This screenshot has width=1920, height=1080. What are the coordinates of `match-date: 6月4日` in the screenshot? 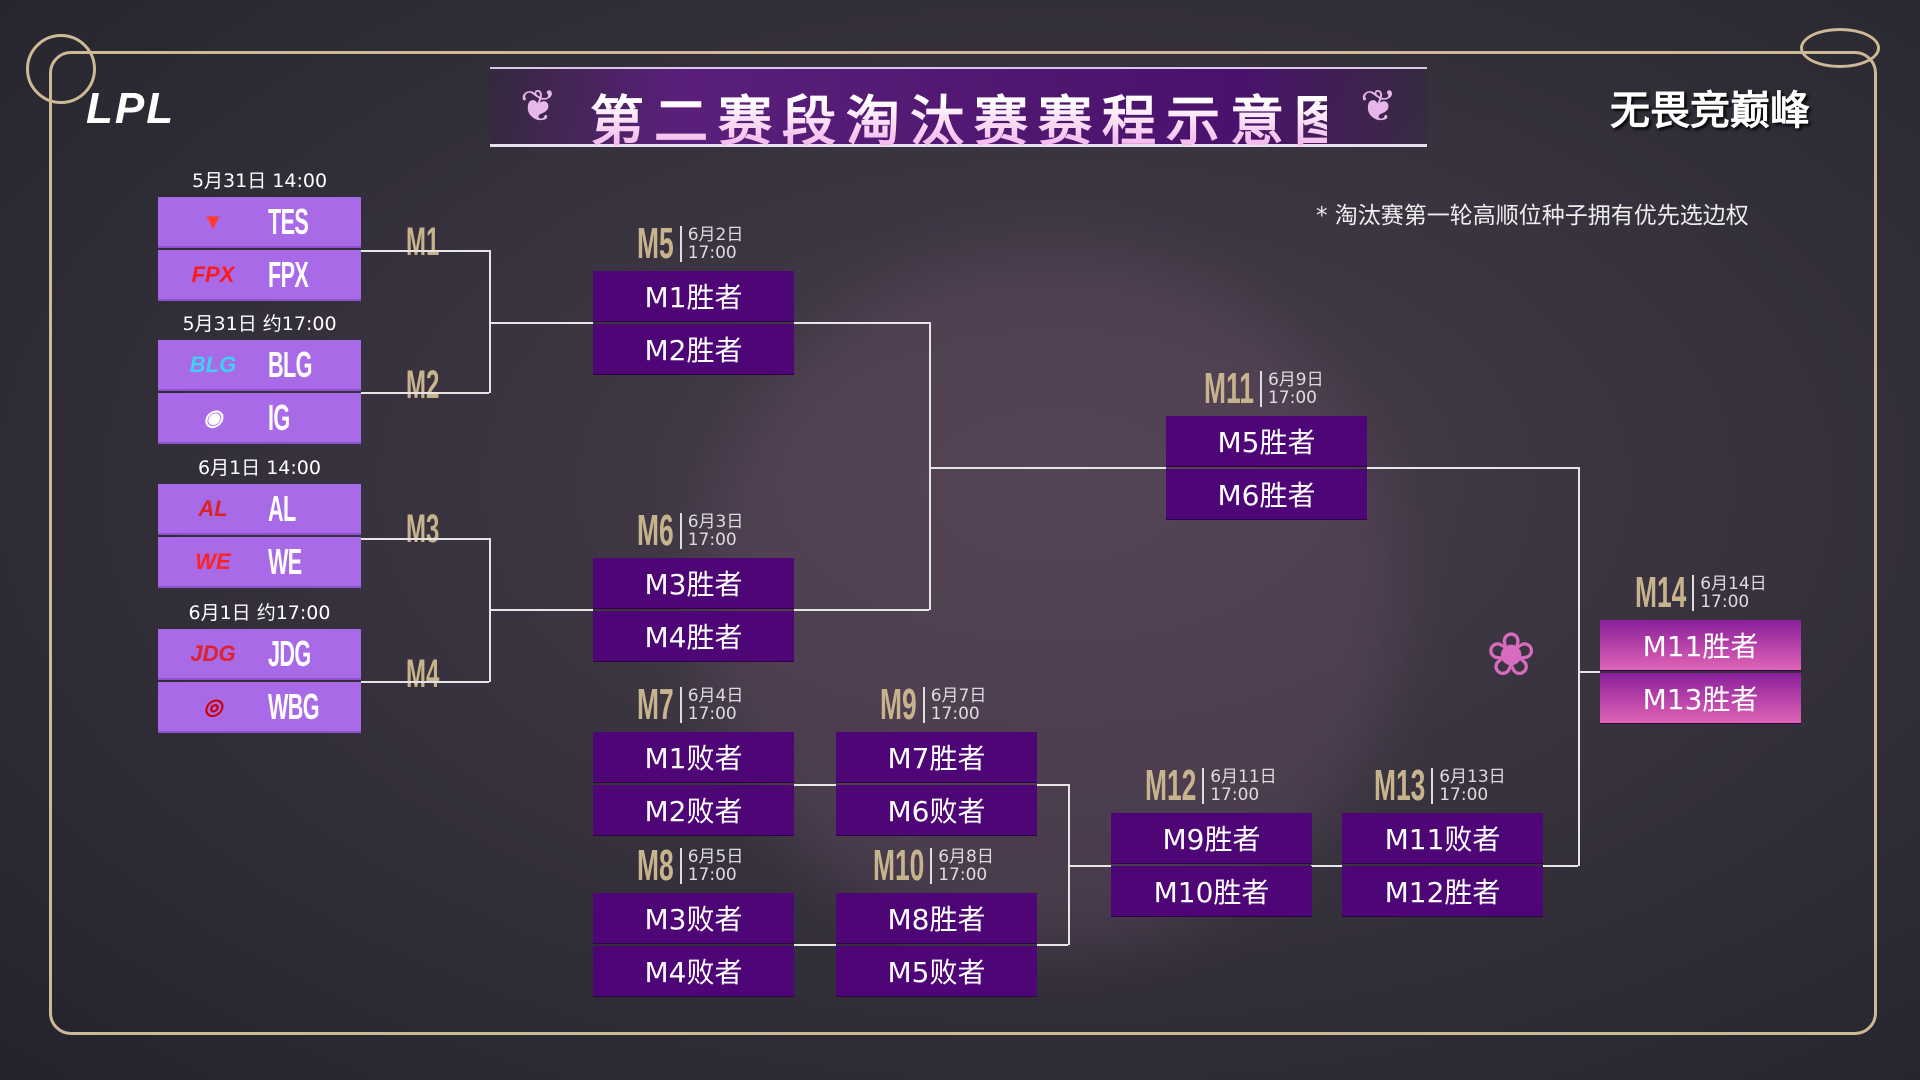 It's located at (715, 696).